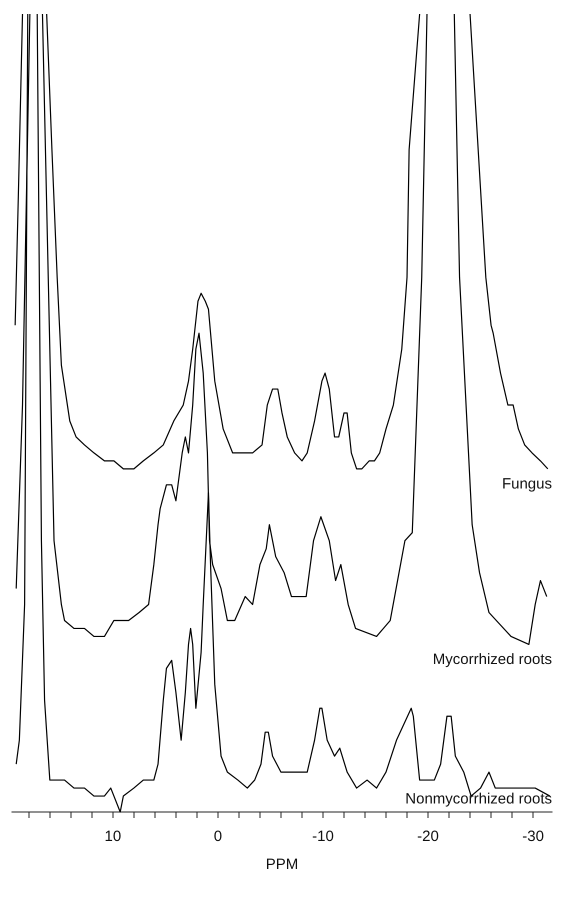  Describe the element at coordinates (533, 837) in the screenshot. I see `x-tick-label: -30` at that location.